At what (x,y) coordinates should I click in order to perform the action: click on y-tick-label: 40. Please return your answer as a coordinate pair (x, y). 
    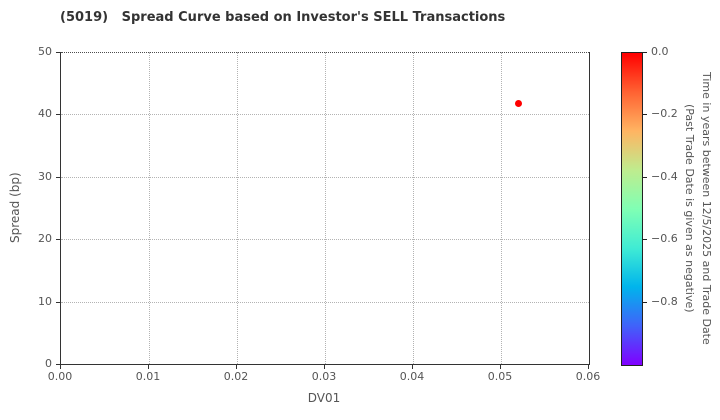
    Looking at the image, I should click on (45, 113).